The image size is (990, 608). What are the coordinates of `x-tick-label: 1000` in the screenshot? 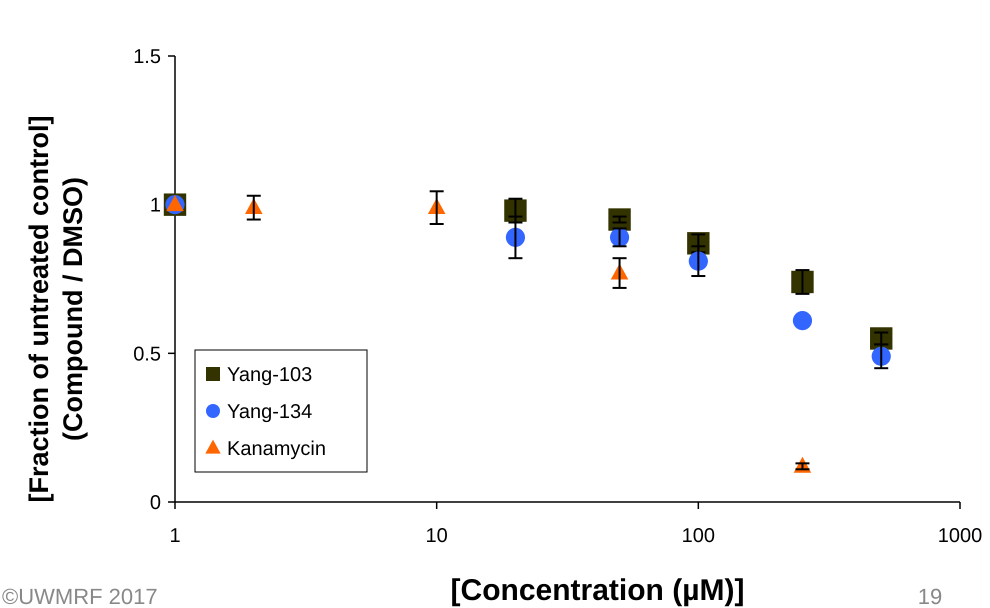 It's located at (960, 536).